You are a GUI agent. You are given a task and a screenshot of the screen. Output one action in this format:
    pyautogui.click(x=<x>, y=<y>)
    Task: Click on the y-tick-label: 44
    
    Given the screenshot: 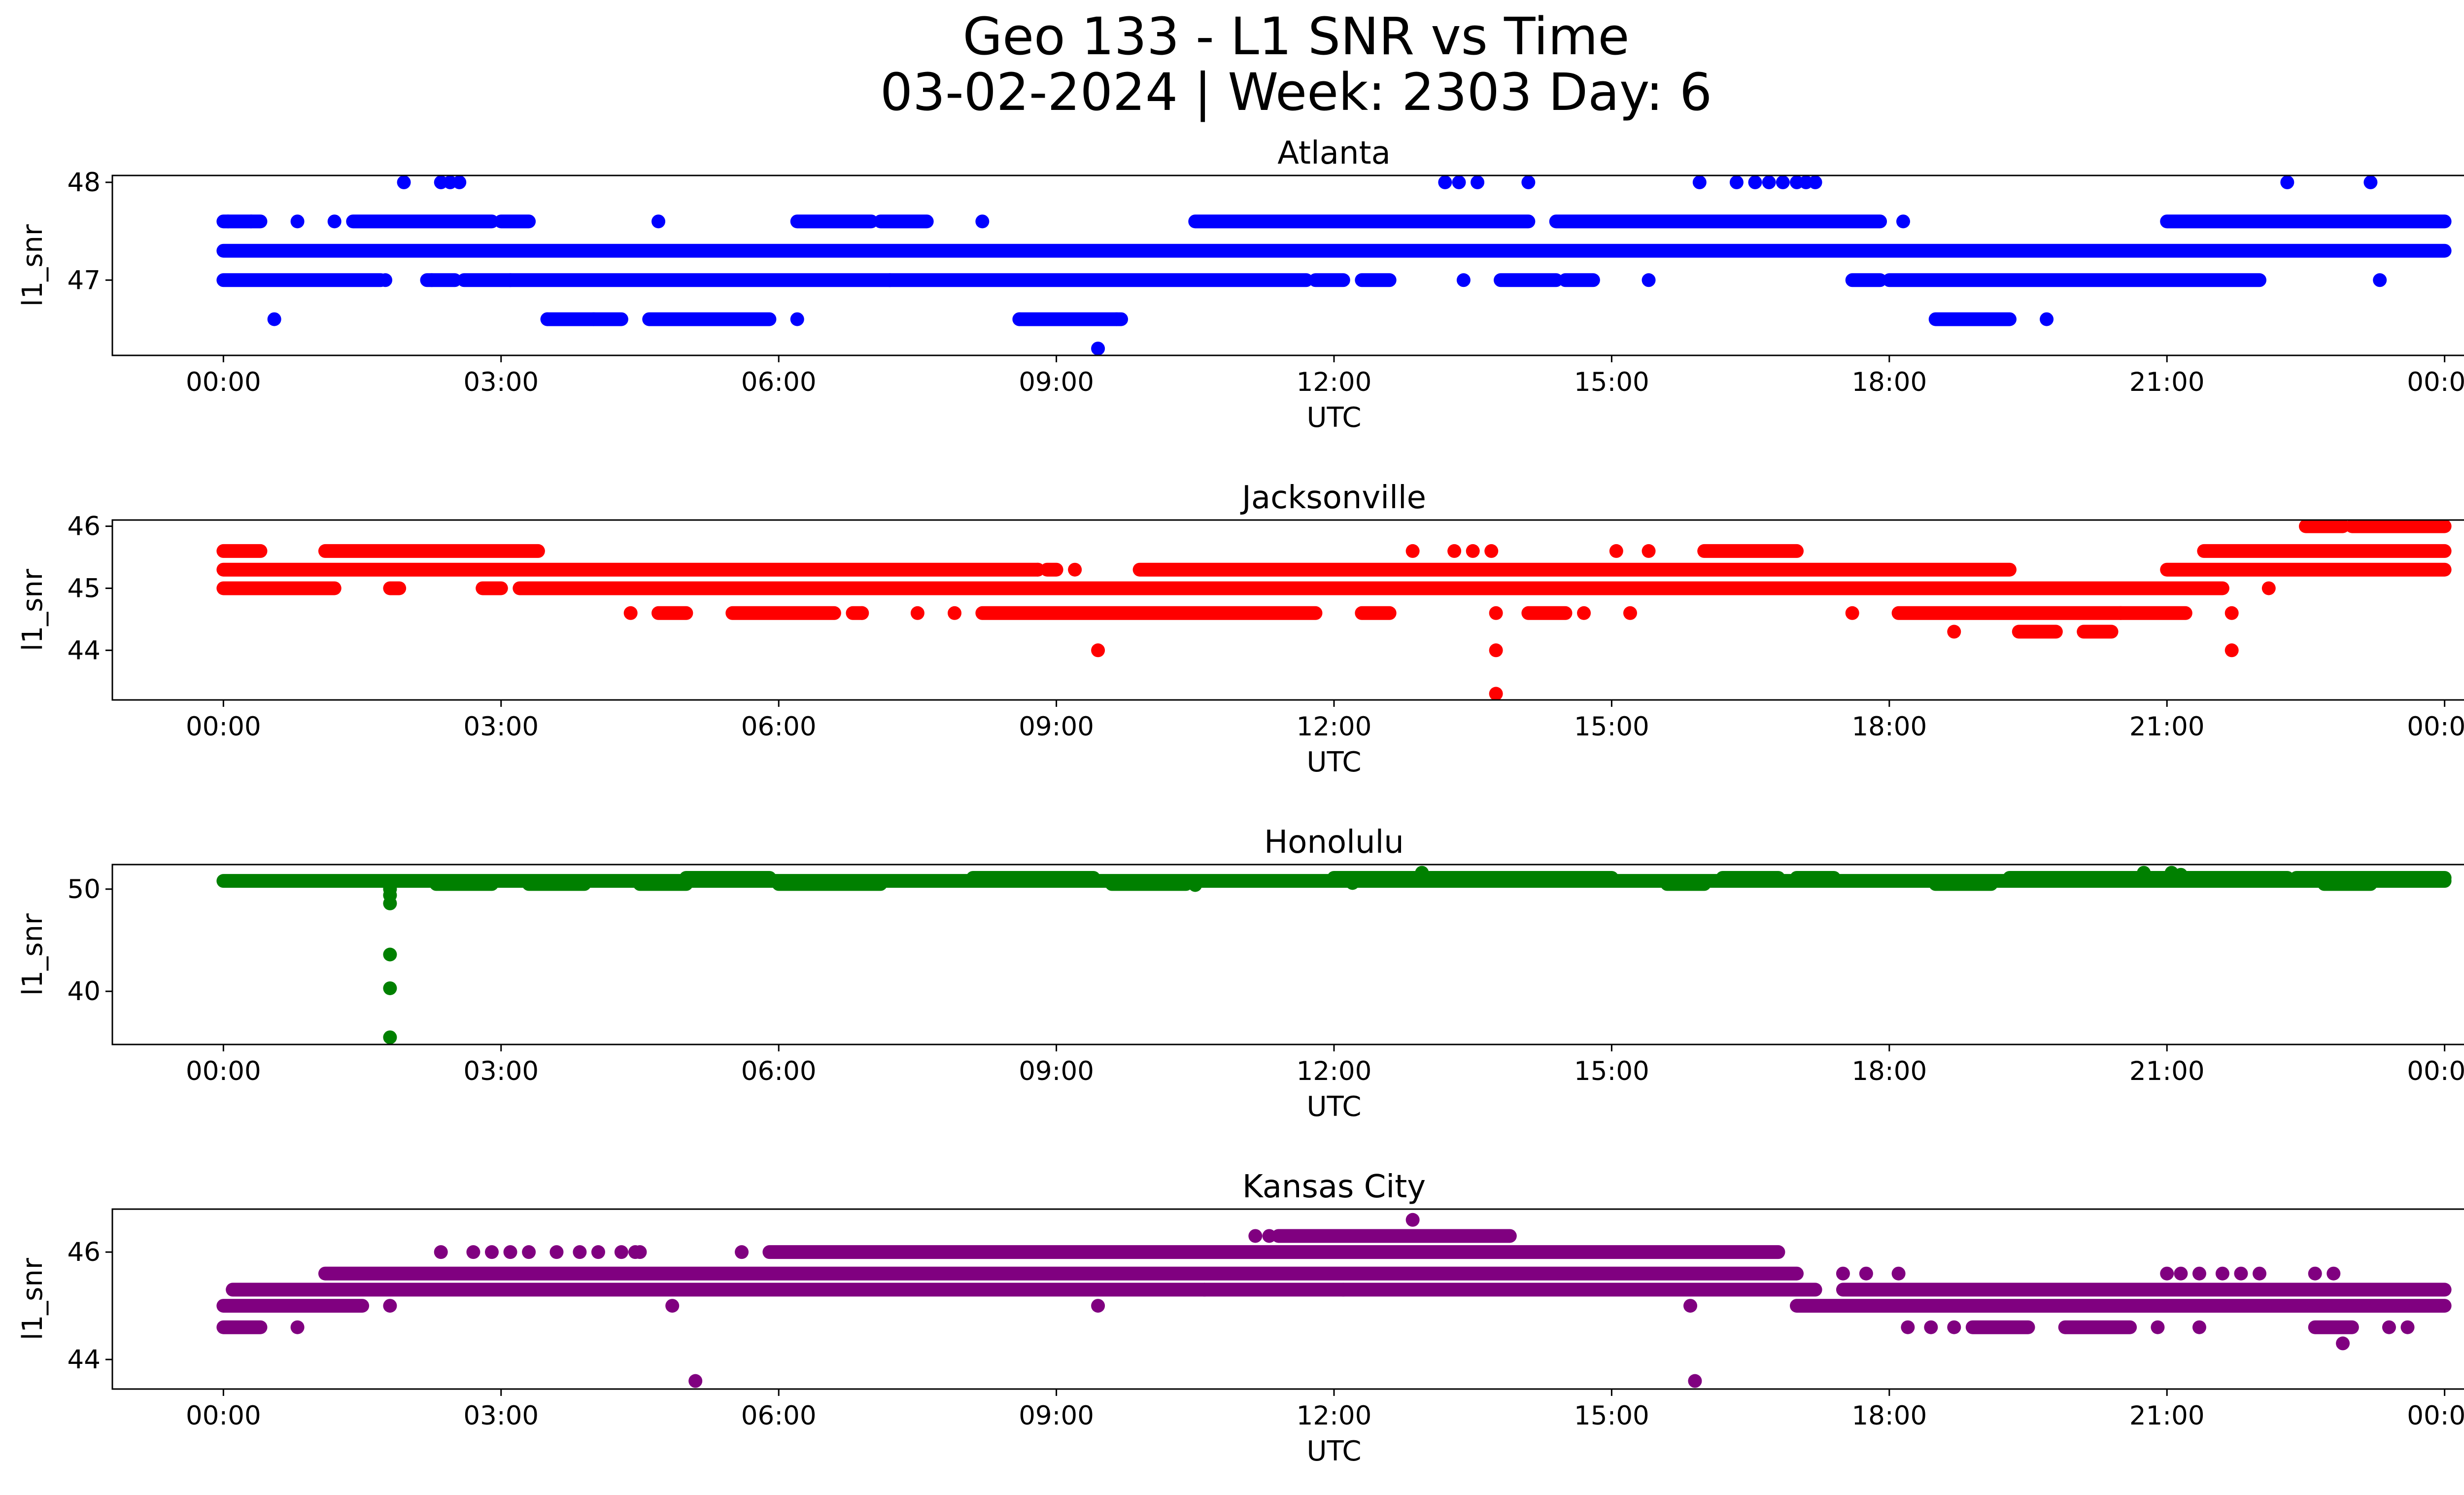 What is the action you would take?
    pyautogui.click(x=84, y=1360)
    